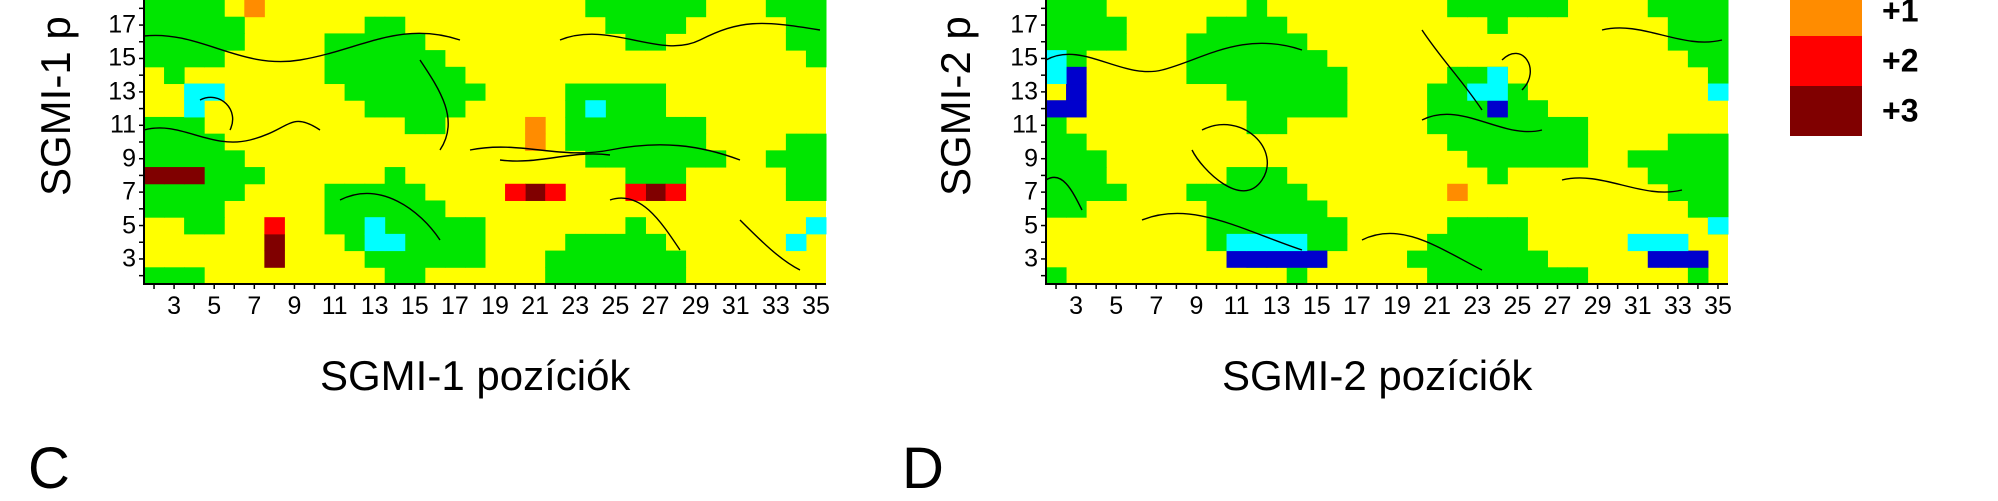 The width and height of the screenshot is (1998, 501). Describe the element at coordinates (1437, 306) in the screenshot. I see `x-tick-label: 21` at that location.